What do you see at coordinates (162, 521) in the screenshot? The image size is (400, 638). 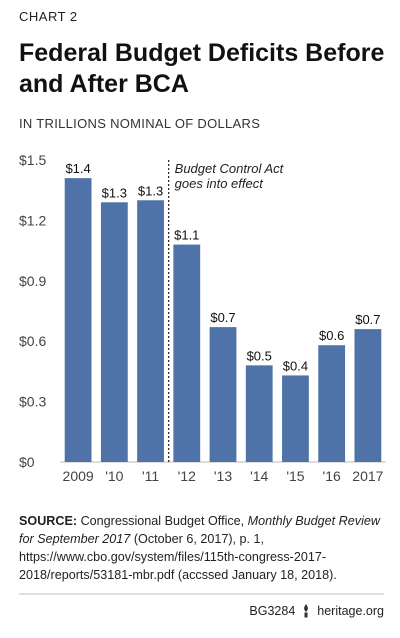 I see `source-text-before: Congressional Budget Office,` at bounding box center [162, 521].